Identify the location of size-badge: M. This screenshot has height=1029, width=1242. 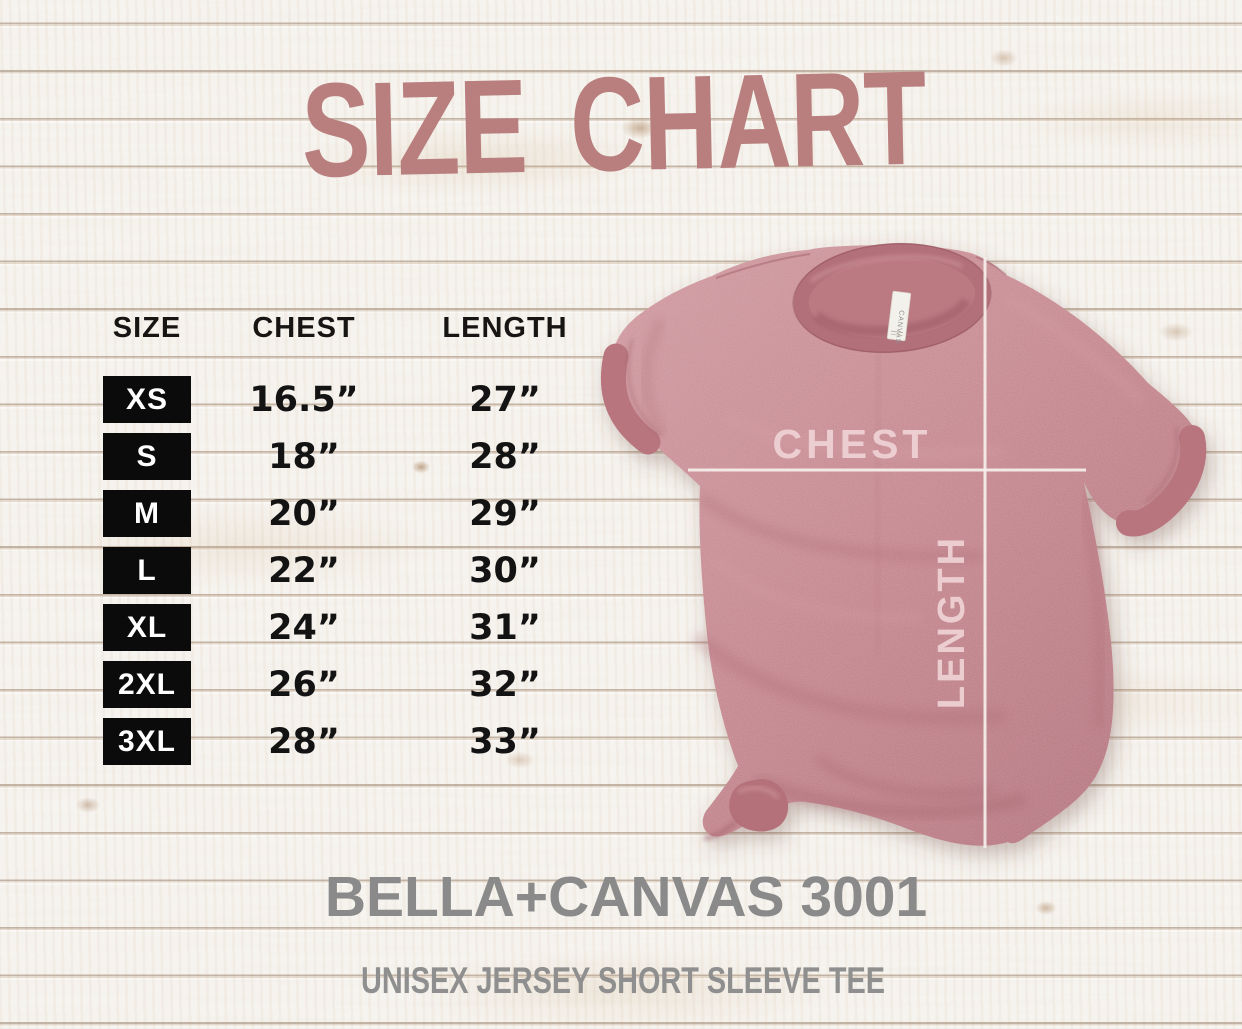
(147, 513).